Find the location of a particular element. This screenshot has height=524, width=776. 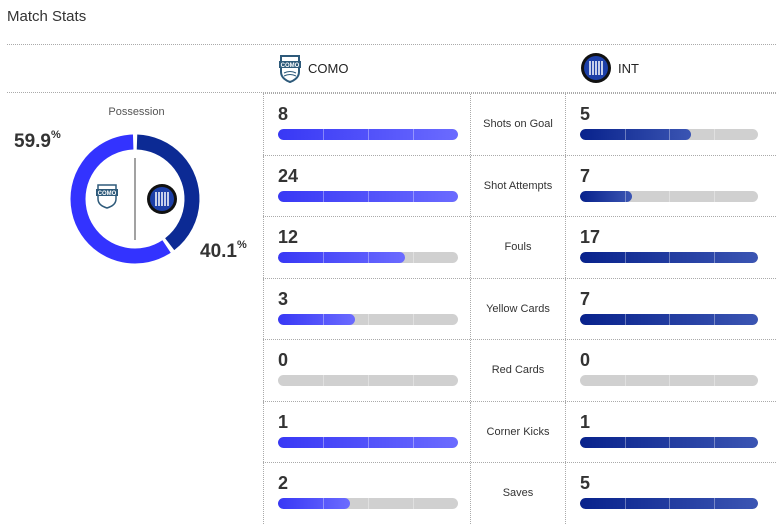

home-possession-arc is located at coordinates (135, 199).